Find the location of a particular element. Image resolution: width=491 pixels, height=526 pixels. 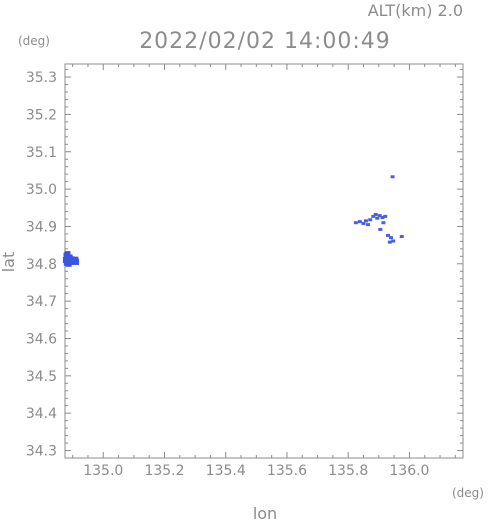

y-tick-label: 34.3 is located at coordinates (41, 452).